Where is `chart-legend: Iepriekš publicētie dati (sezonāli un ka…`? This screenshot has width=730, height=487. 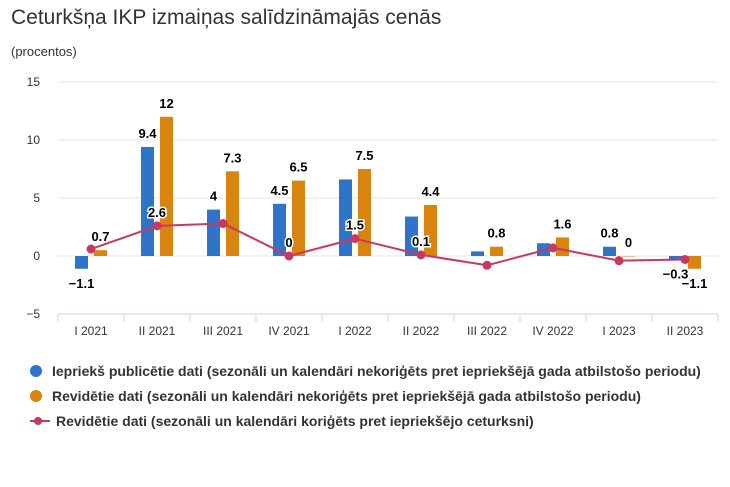
chart-legend: Iepriekš publicētie dati (sezonāli un ka… is located at coordinates (380, 397).